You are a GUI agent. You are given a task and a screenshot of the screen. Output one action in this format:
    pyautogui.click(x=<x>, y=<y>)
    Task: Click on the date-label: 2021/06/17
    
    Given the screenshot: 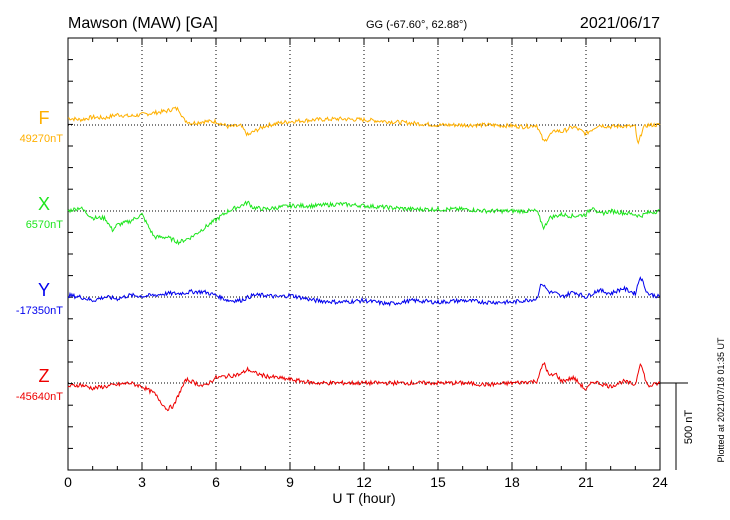 What is the action you would take?
    pyautogui.click(x=620, y=23)
    